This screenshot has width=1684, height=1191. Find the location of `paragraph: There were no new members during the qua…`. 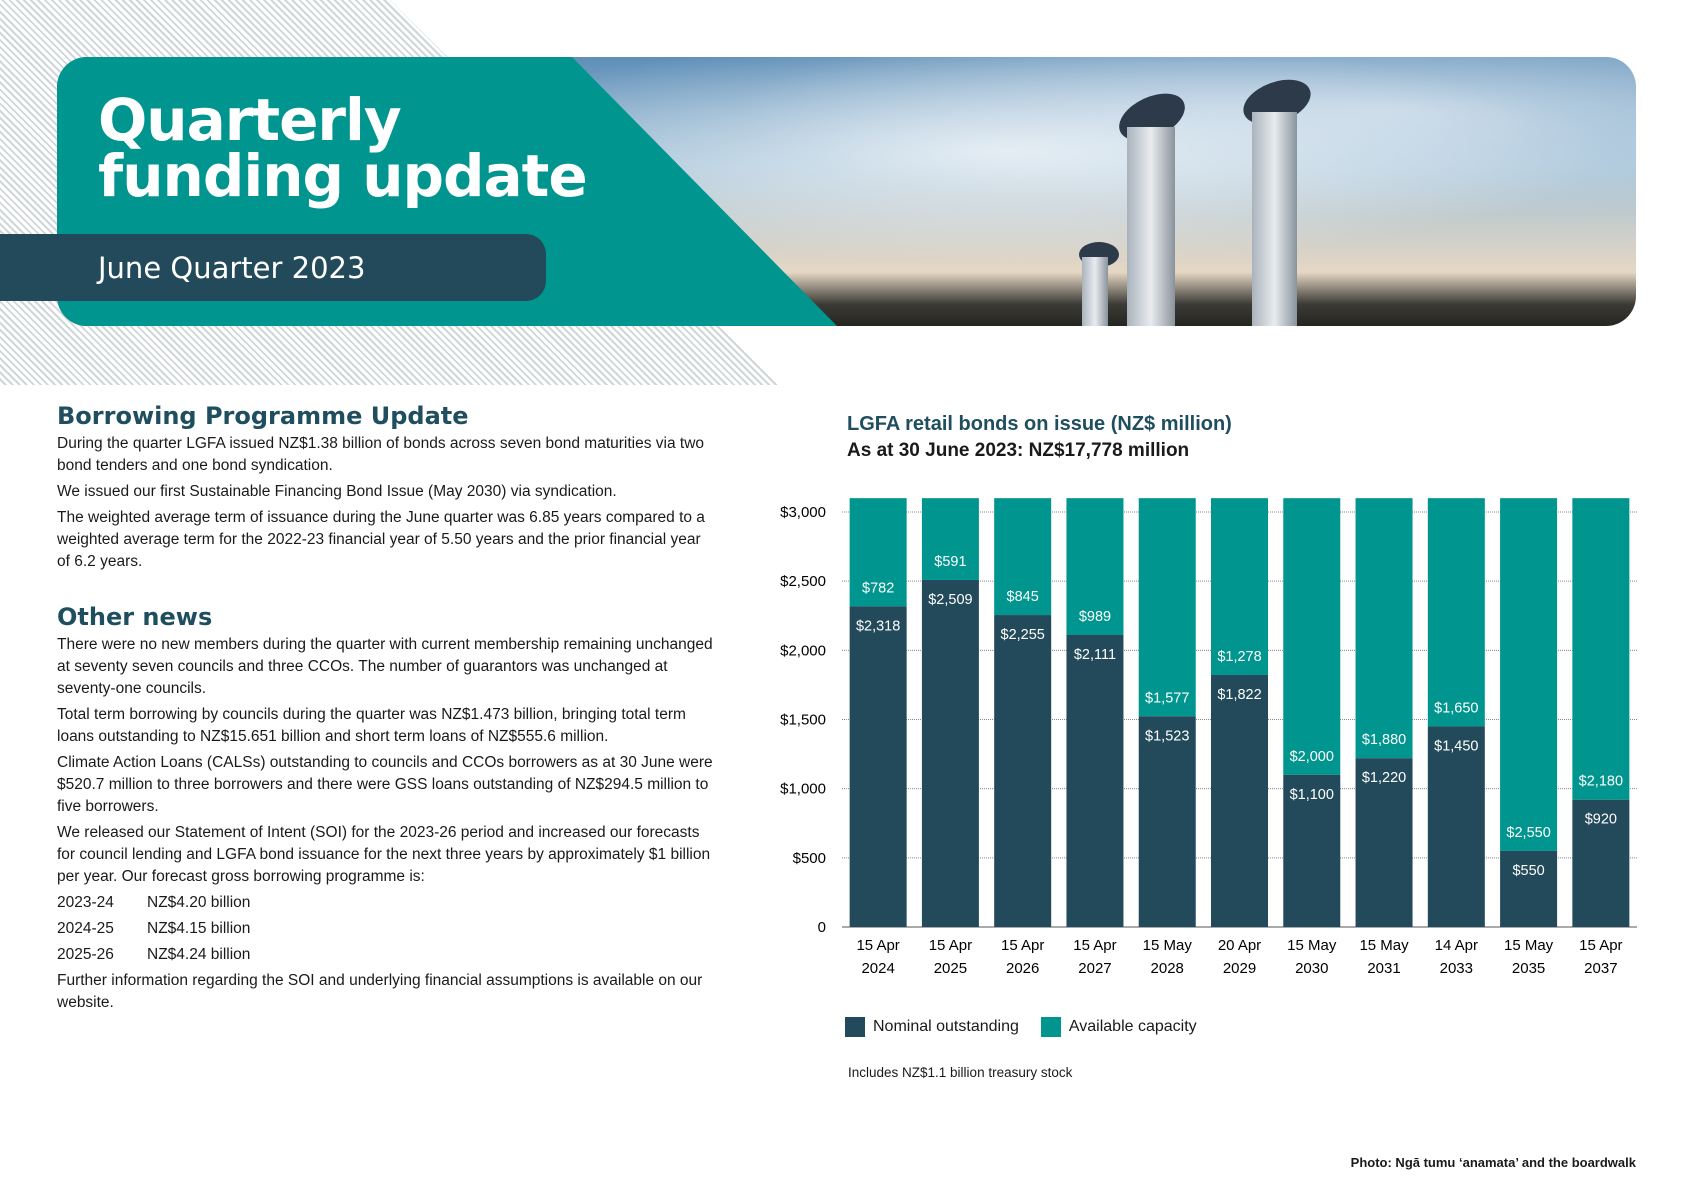

paragraph: There were no new members during the qua… is located at coordinates (385, 666).